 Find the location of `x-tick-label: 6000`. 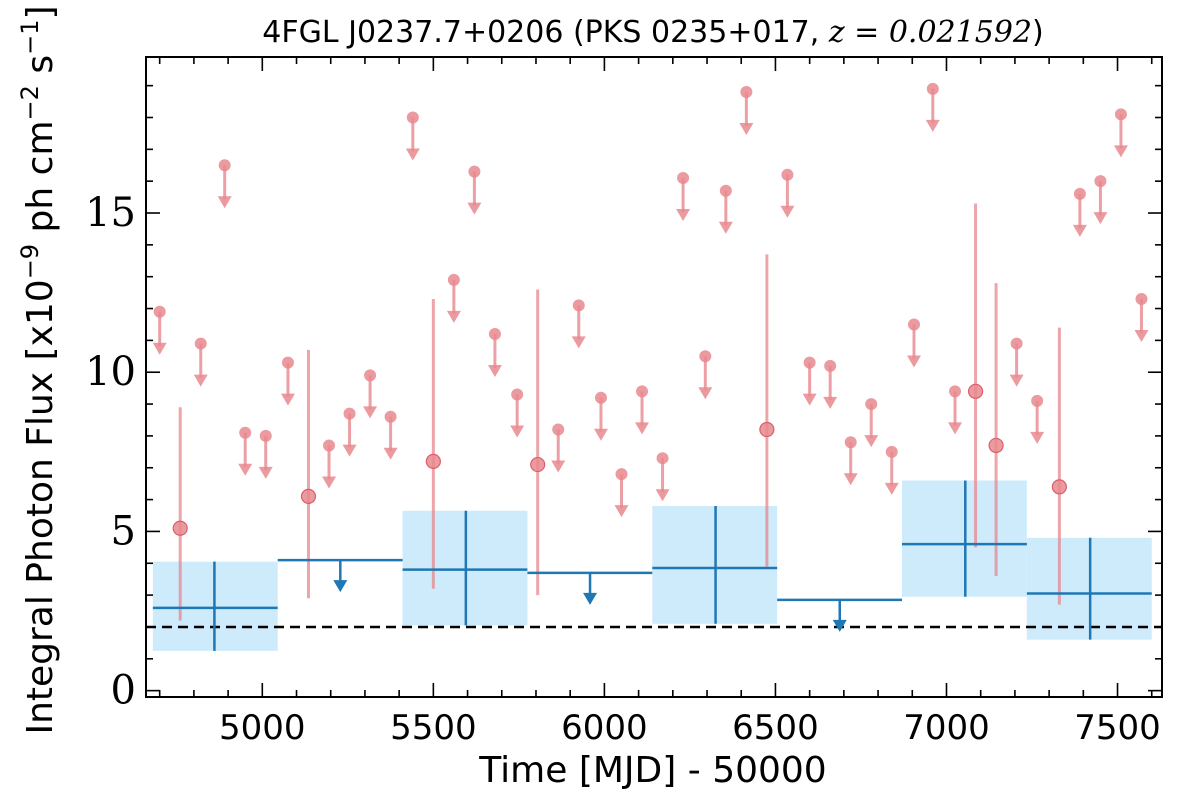

x-tick-label: 6000 is located at coordinates (604, 728).